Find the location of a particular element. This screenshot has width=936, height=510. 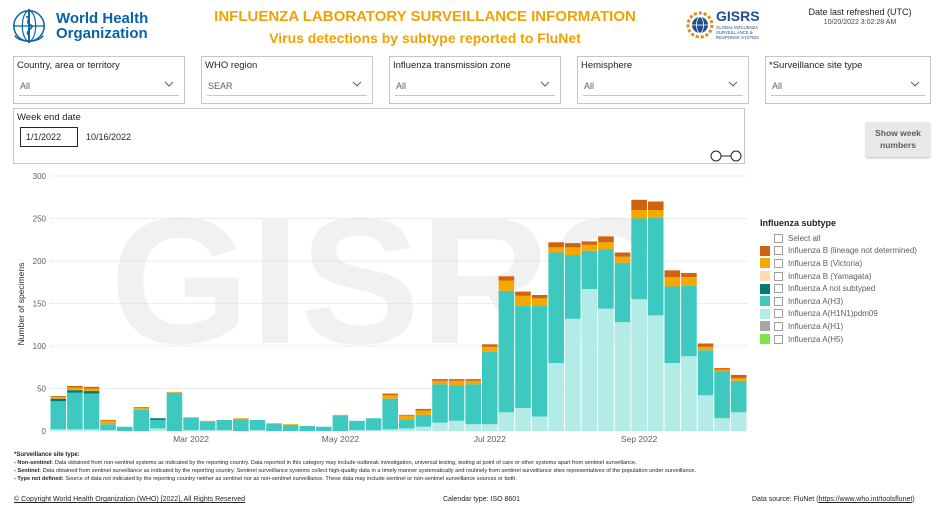

legend-item-a-h5: Influenza A(H5) is located at coordinates (847, 339).